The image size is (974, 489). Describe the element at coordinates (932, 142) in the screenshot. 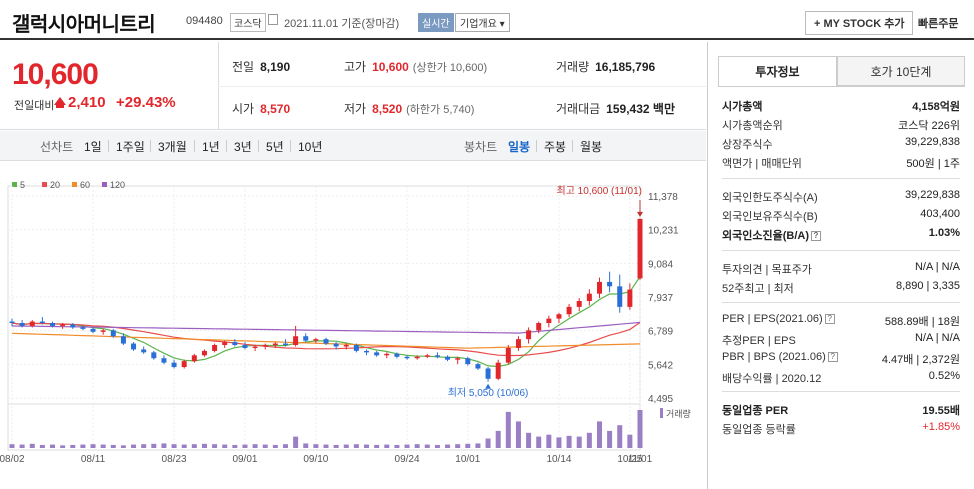

I see `info-row-value: 39,229,838` at that location.